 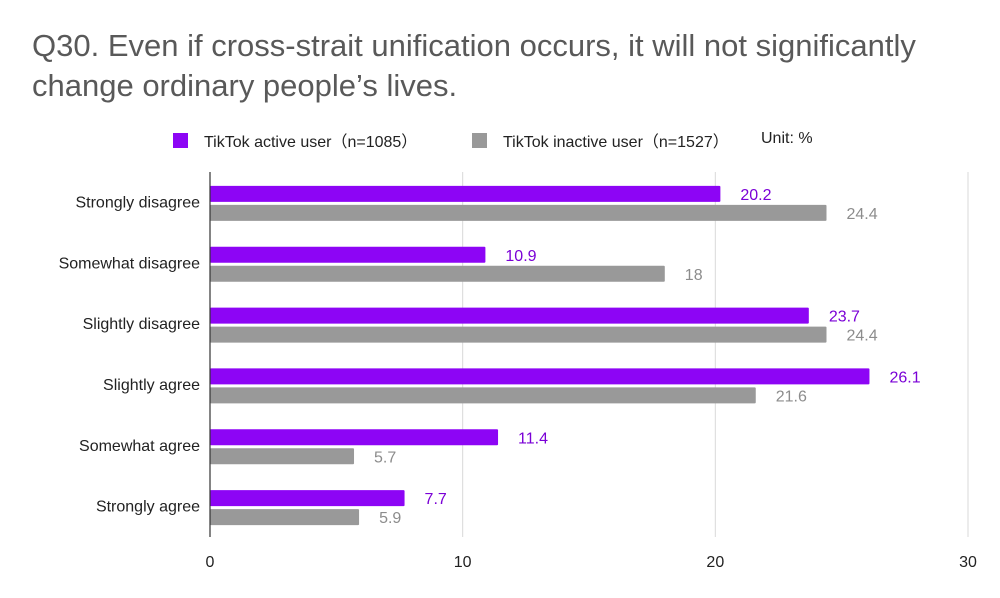 What do you see at coordinates (463, 562) in the screenshot?
I see `x-tick-label-10: 10` at bounding box center [463, 562].